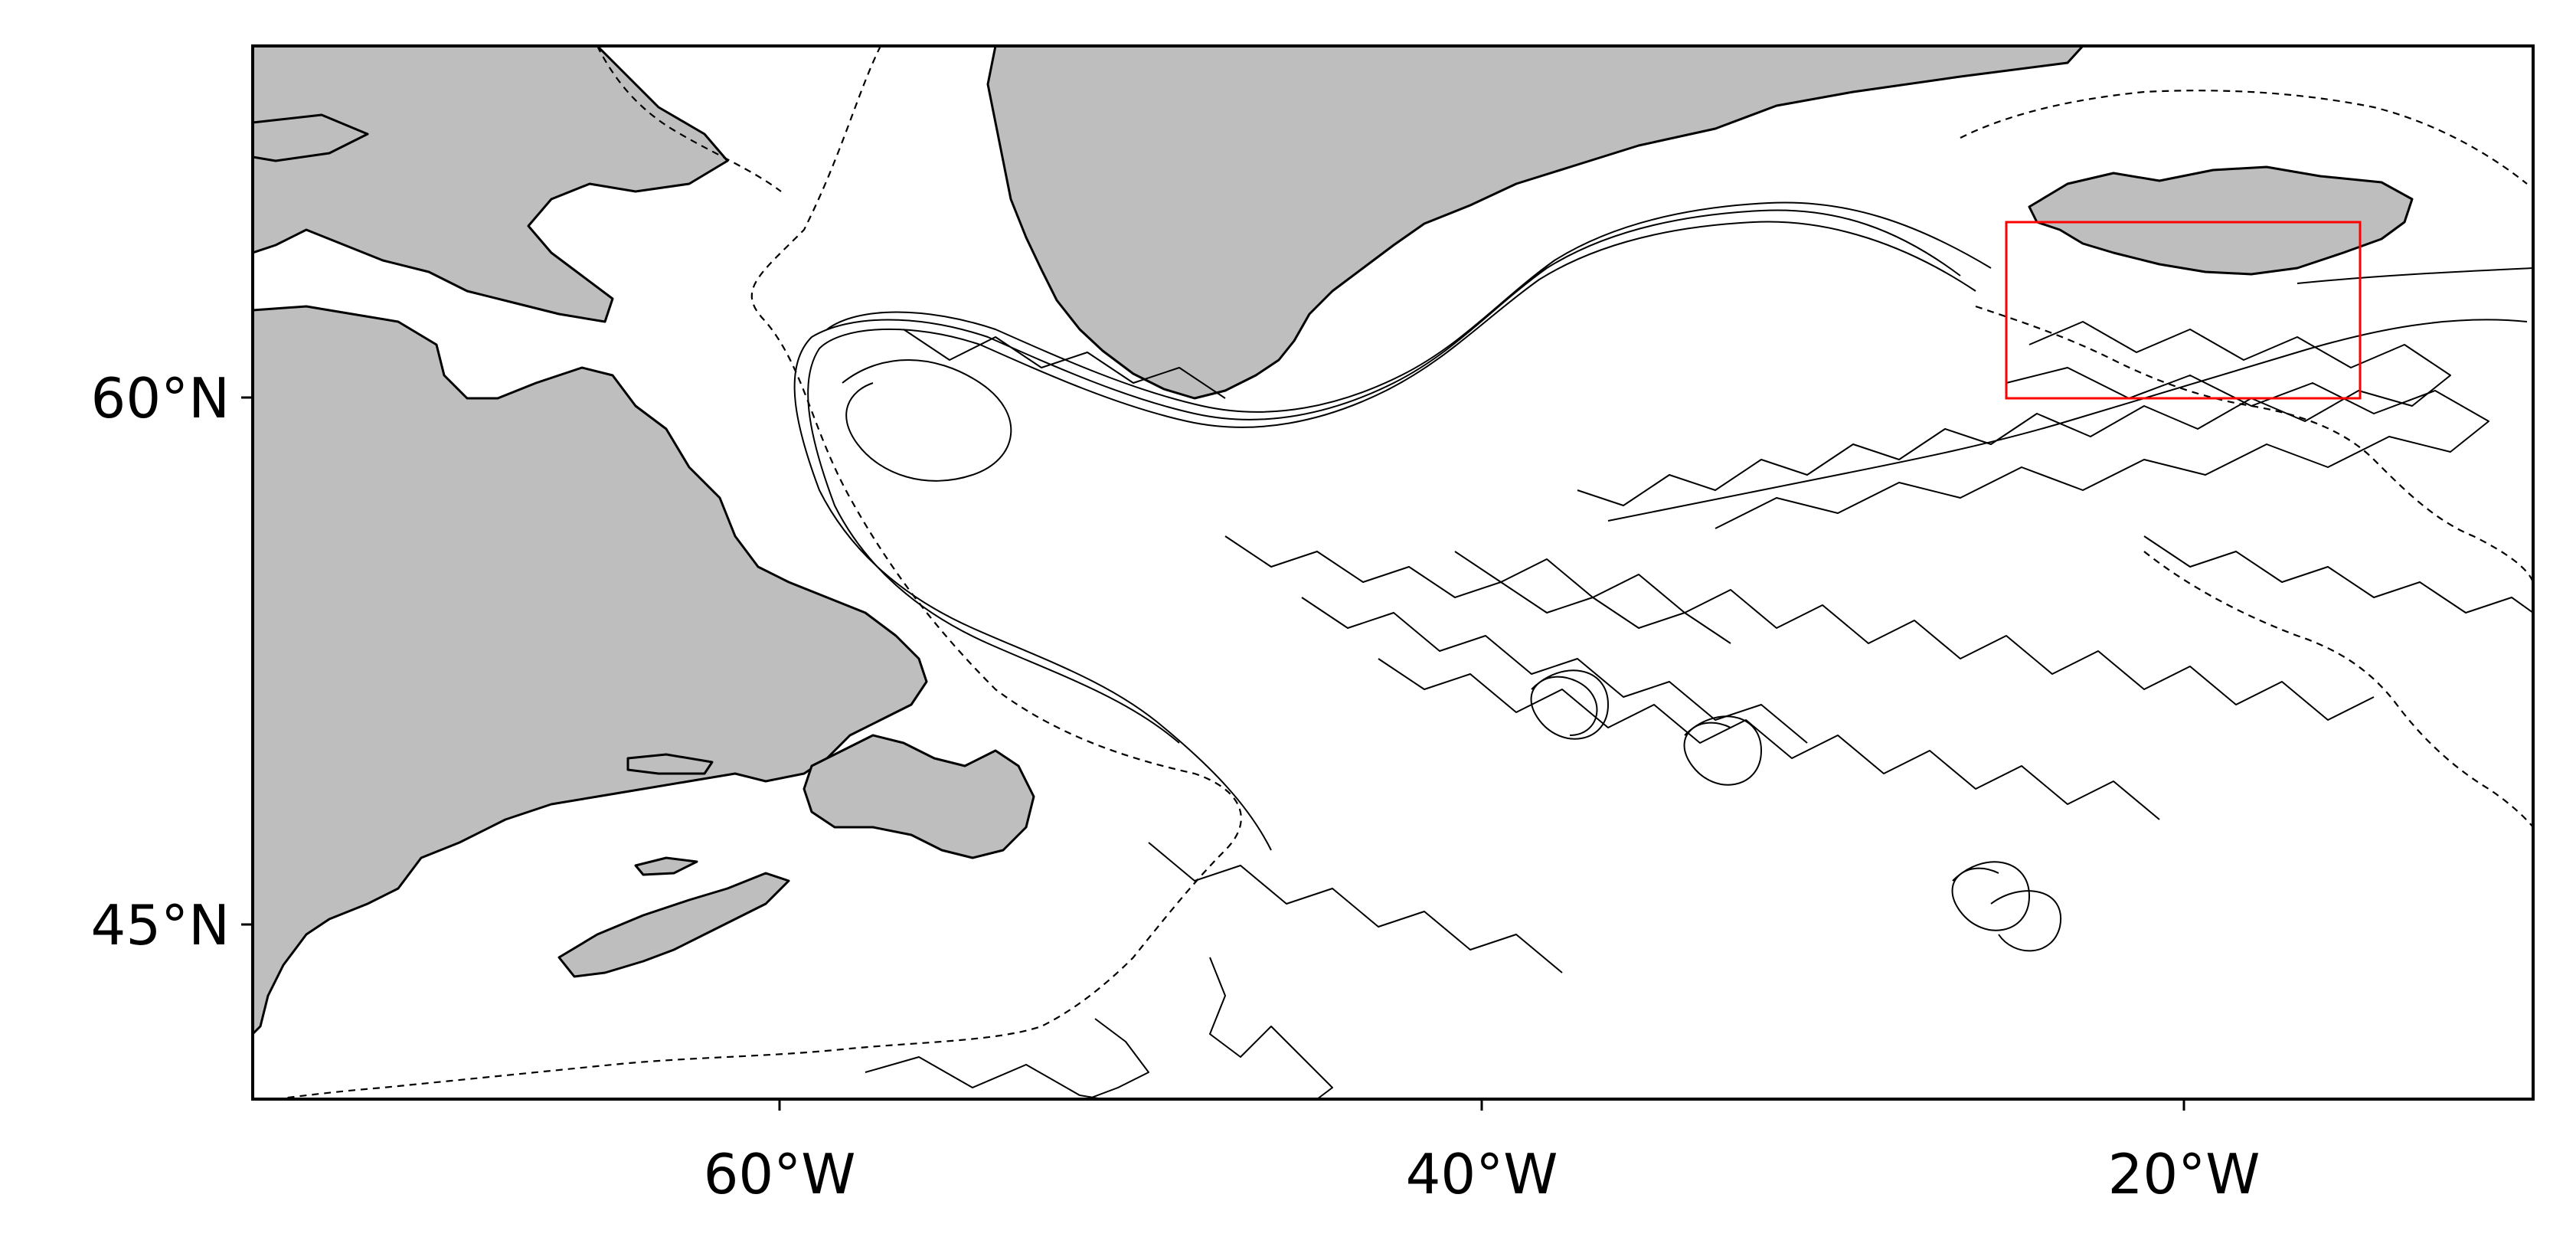 The height and width of the screenshot is (1250, 2576). What do you see at coordinates (670, 764) in the screenshot?
I see `anticosti-island` at bounding box center [670, 764].